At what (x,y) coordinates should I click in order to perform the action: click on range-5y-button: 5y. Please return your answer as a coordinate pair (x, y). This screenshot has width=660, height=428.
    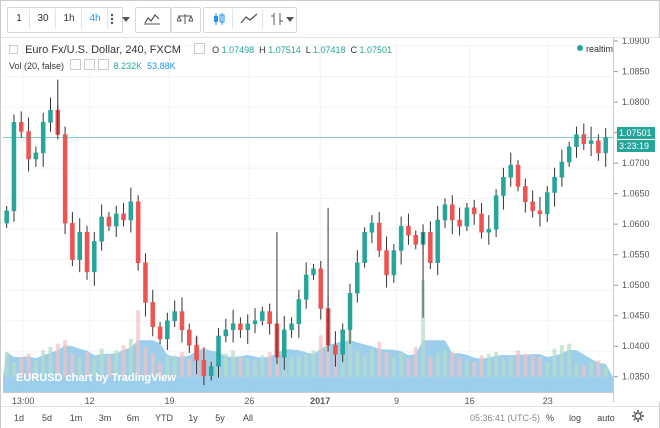
    Looking at the image, I should click on (220, 418).